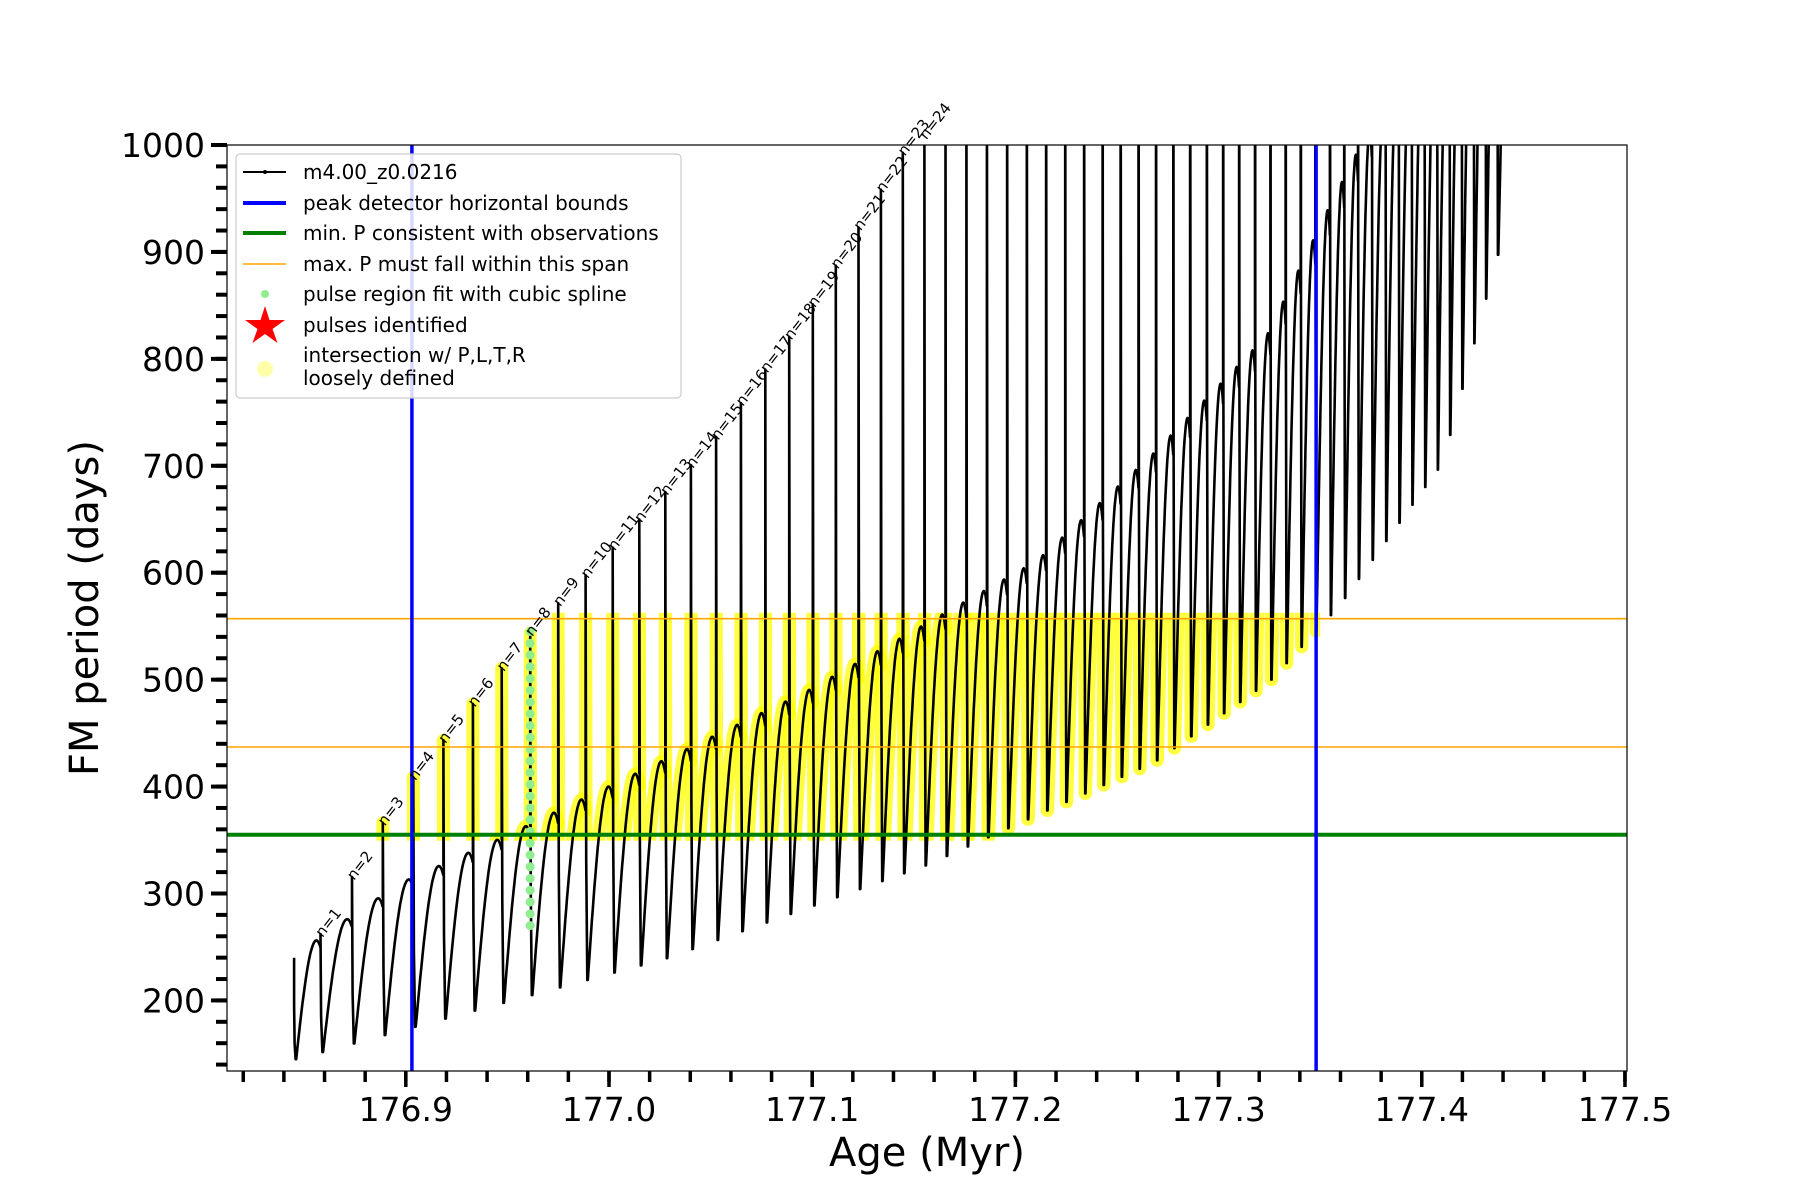 Image resolution: width=1800 pixels, height=1200 pixels. I want to click on x-axis: 176.9 177.0 177.1 177.2 177.3 177.4 177.5, so click(956, 1100).